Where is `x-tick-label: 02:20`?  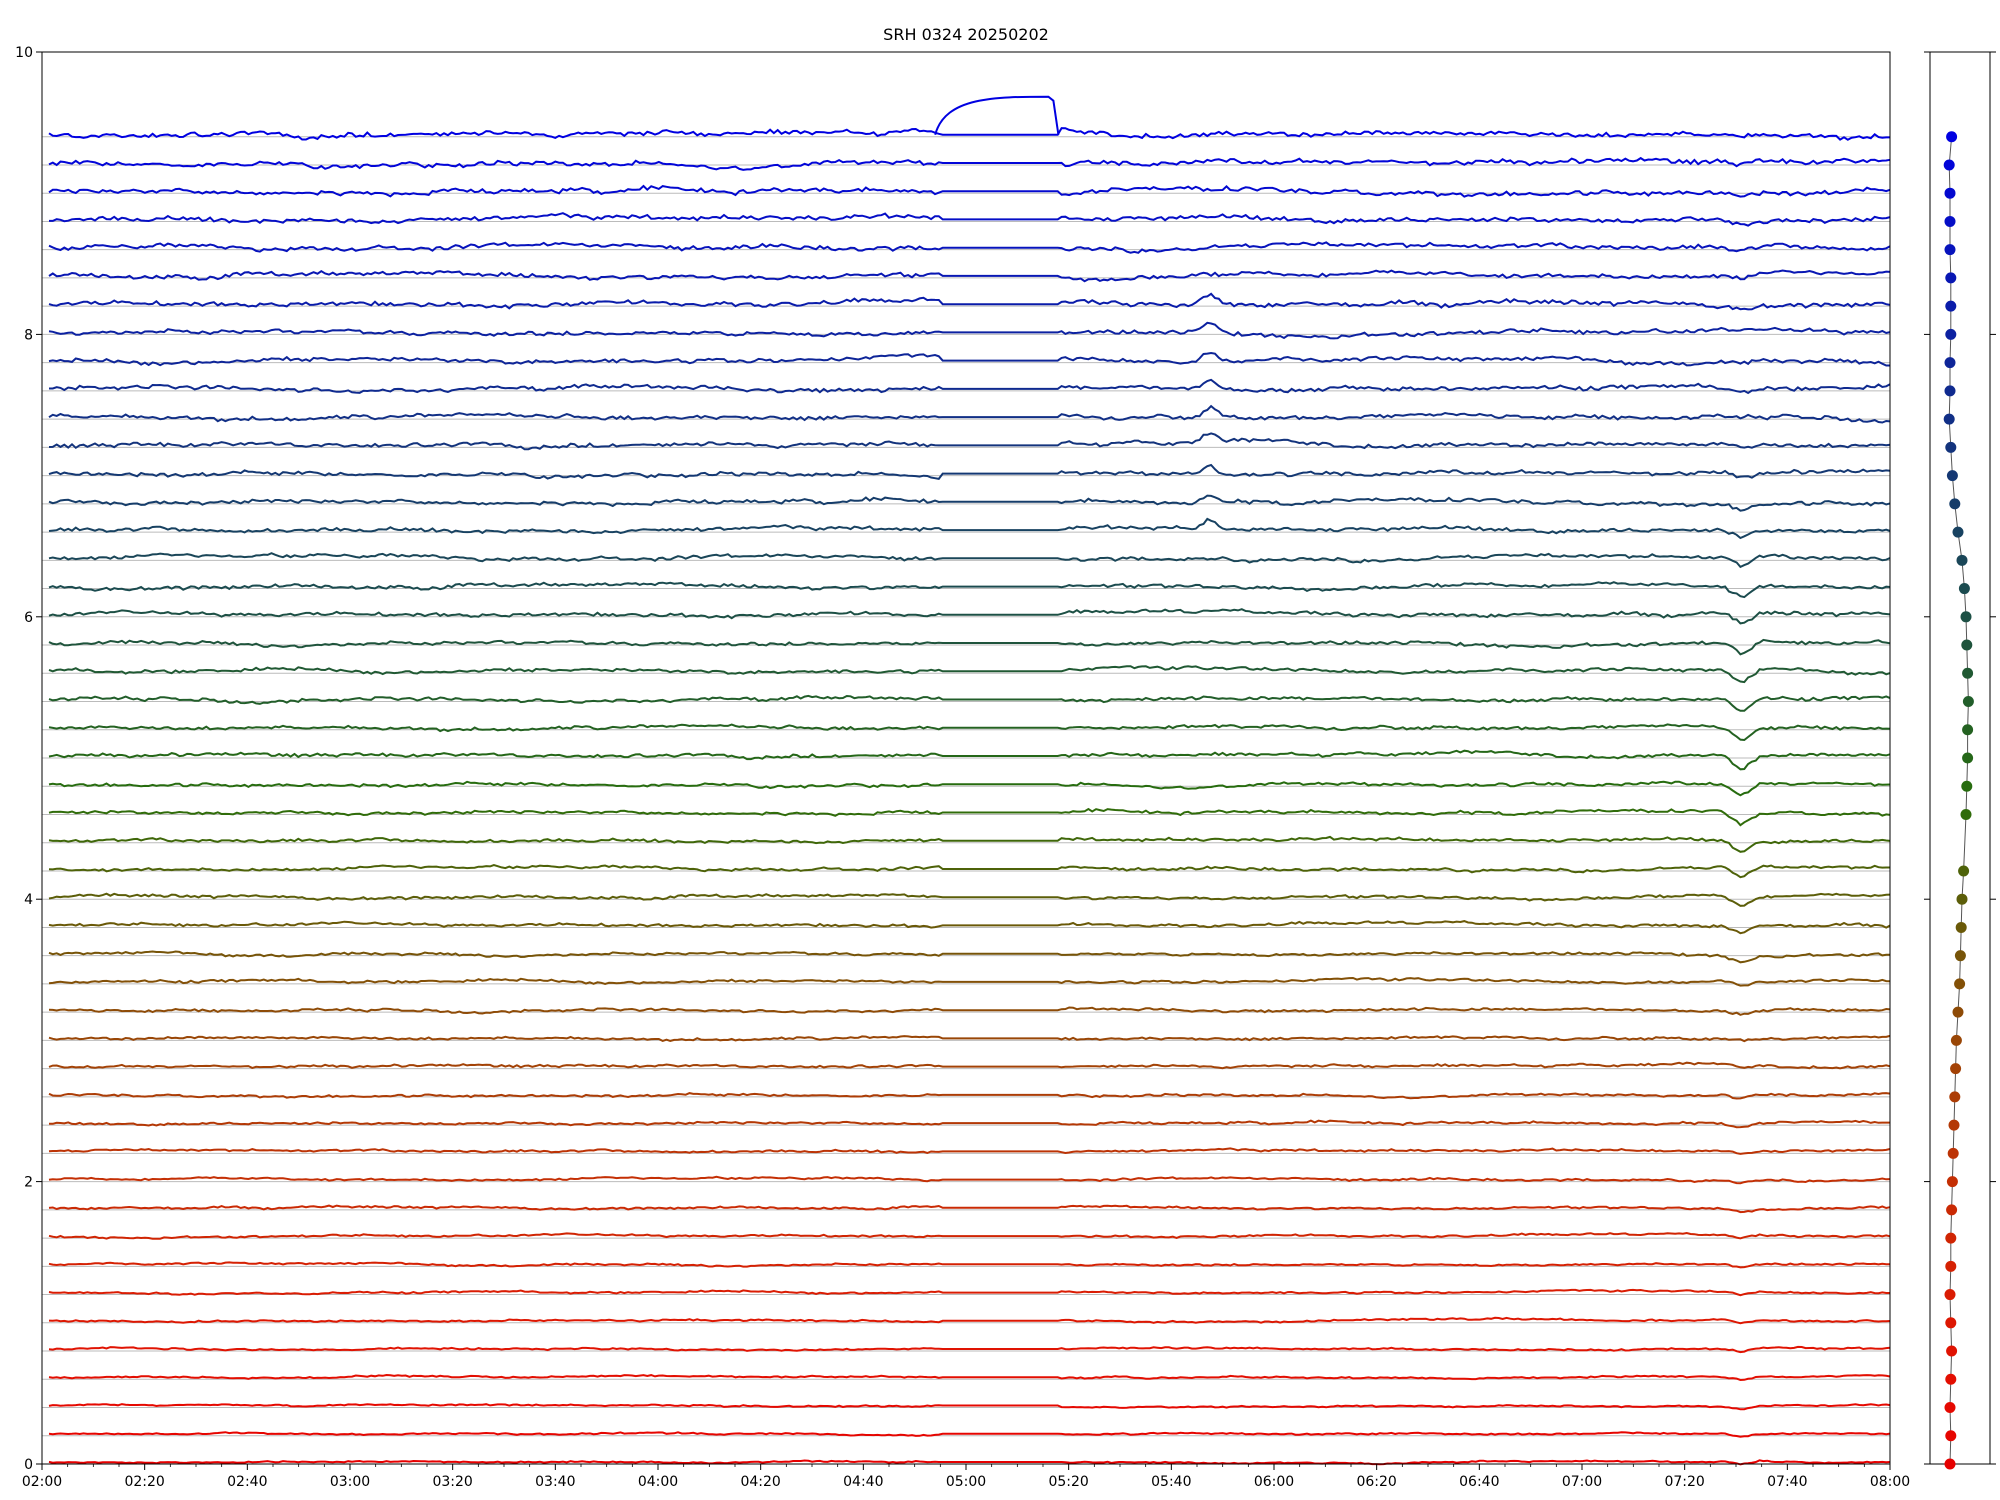
x-tick-label: 02:20 is located at coordinates (144, 1482).